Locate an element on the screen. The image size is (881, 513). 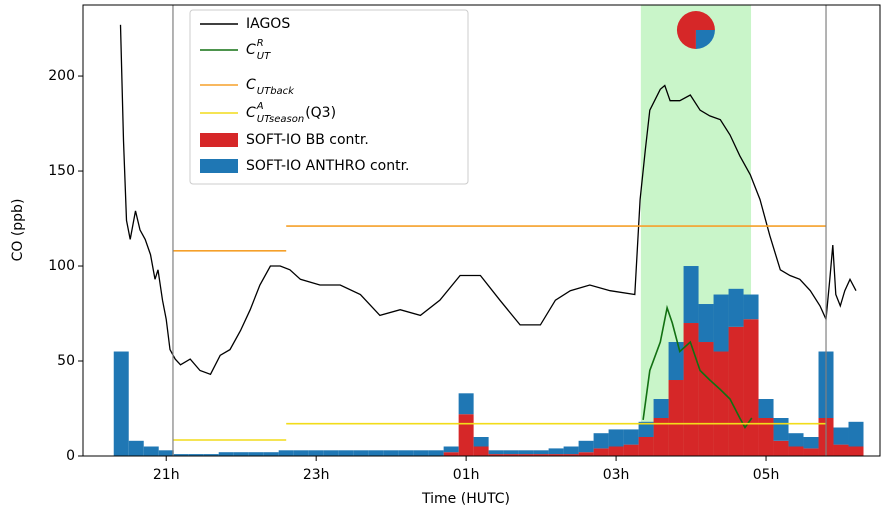
y-axis-label: CO (ppb) is located at coordinates (18, 230).